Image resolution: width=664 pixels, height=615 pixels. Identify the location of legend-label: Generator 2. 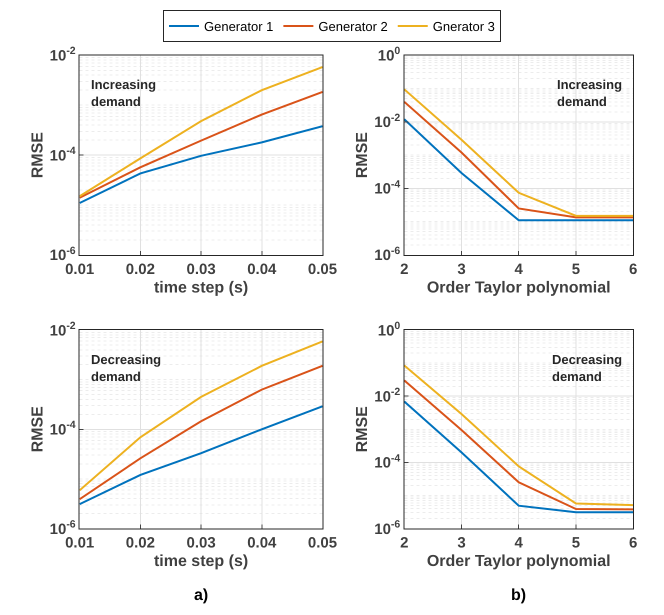
(353, 26).